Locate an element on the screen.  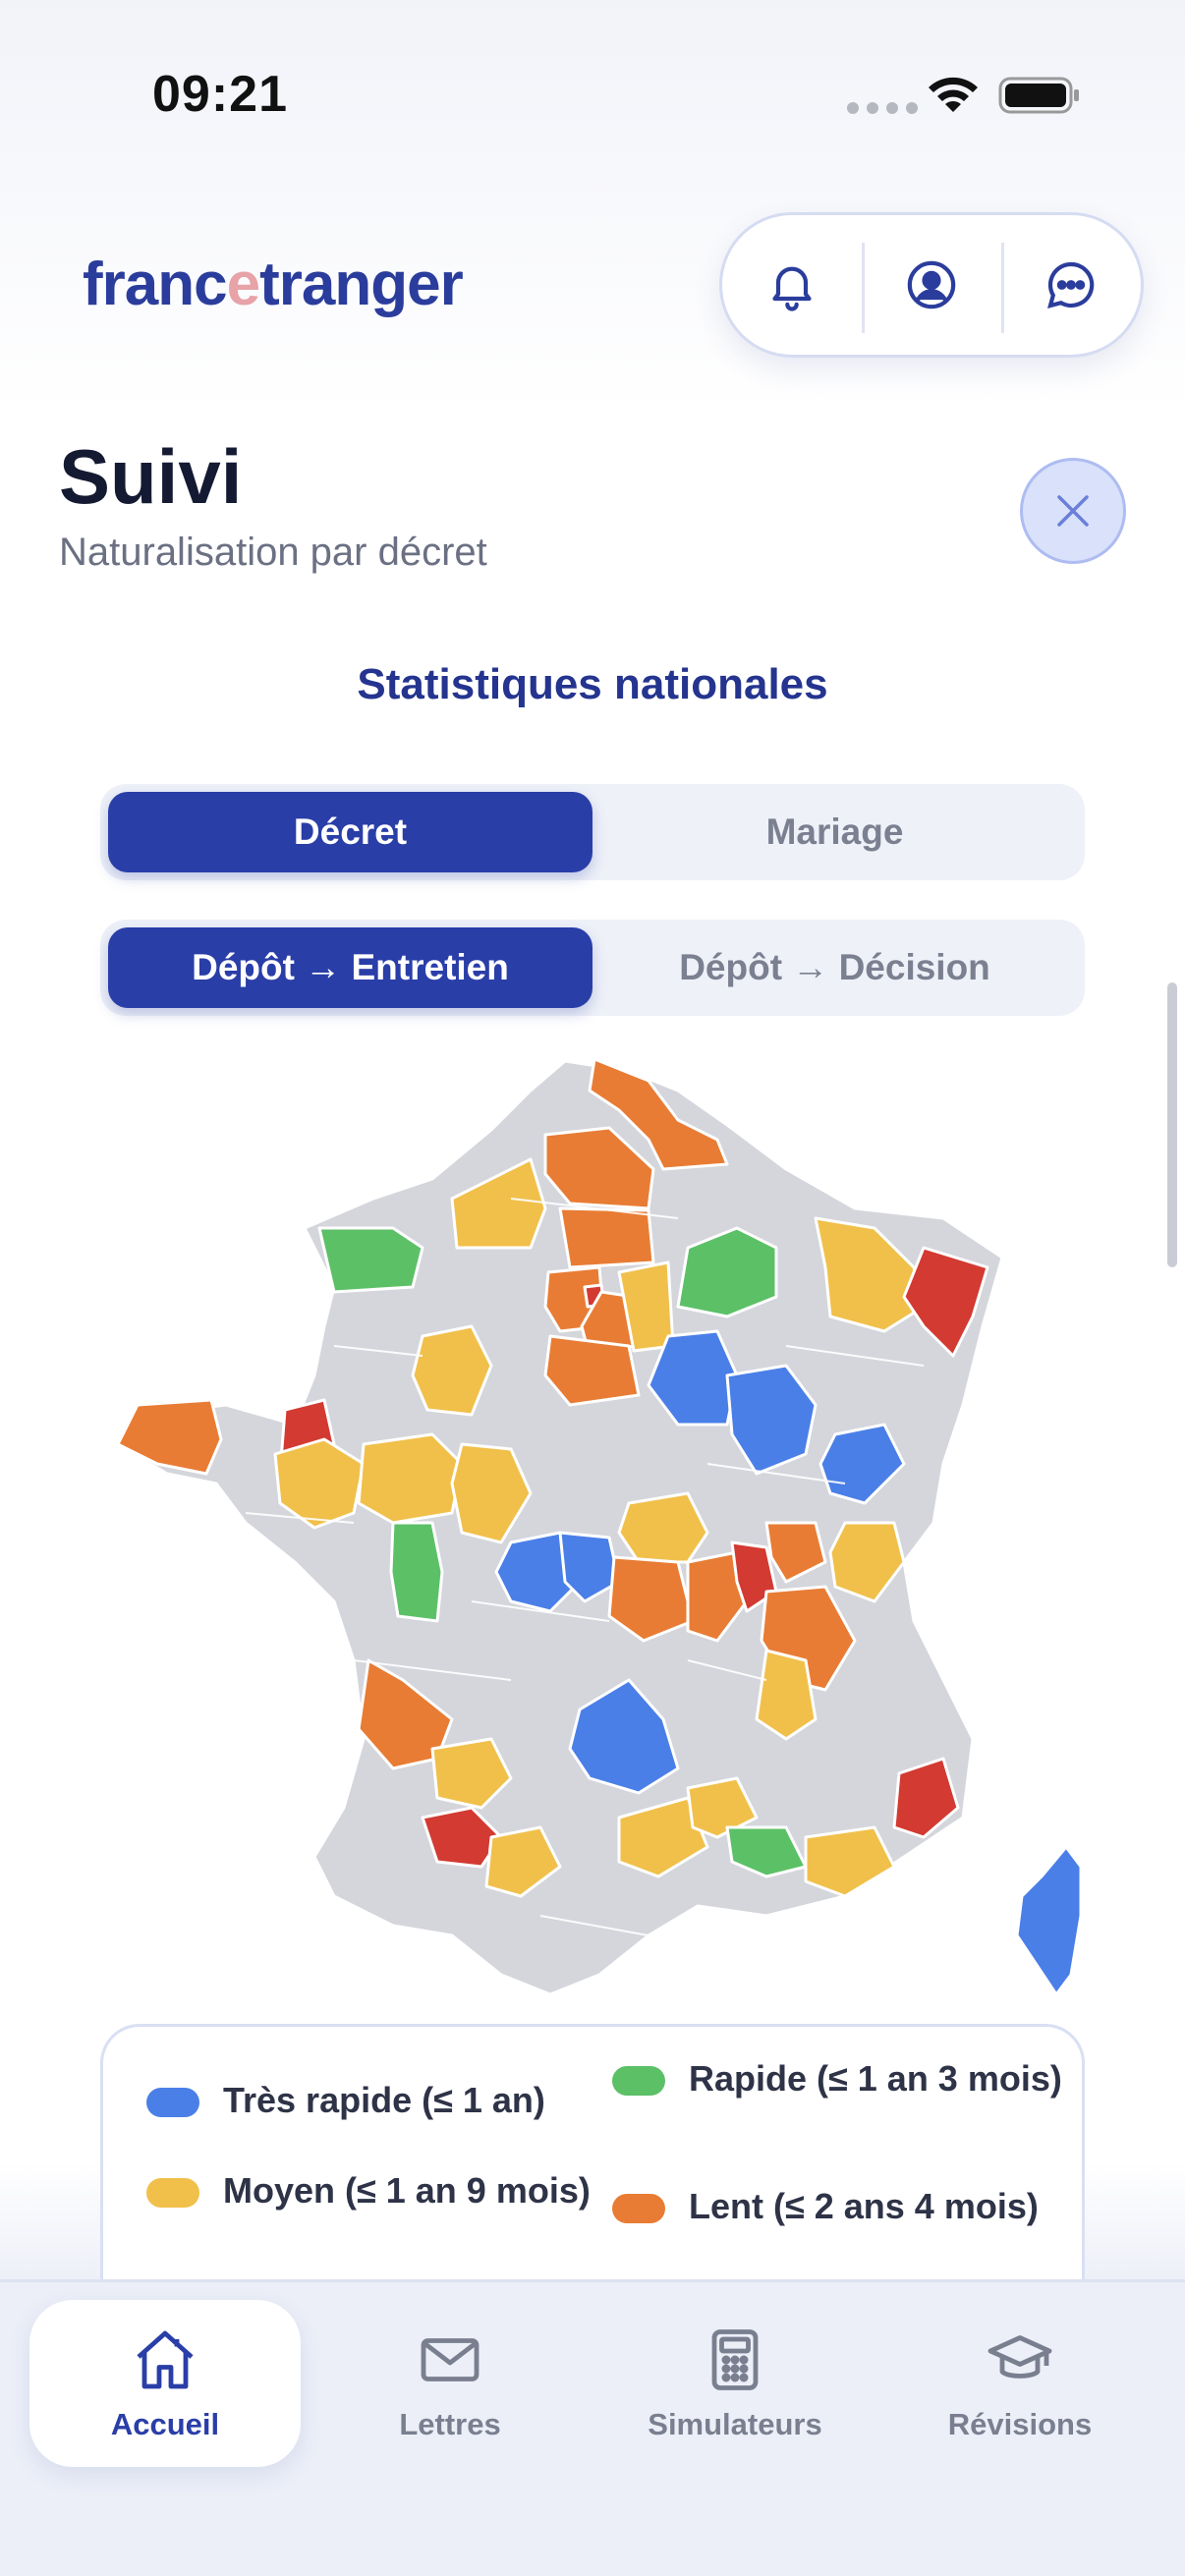
calculator-icon is located at coordinates (735, 2359).